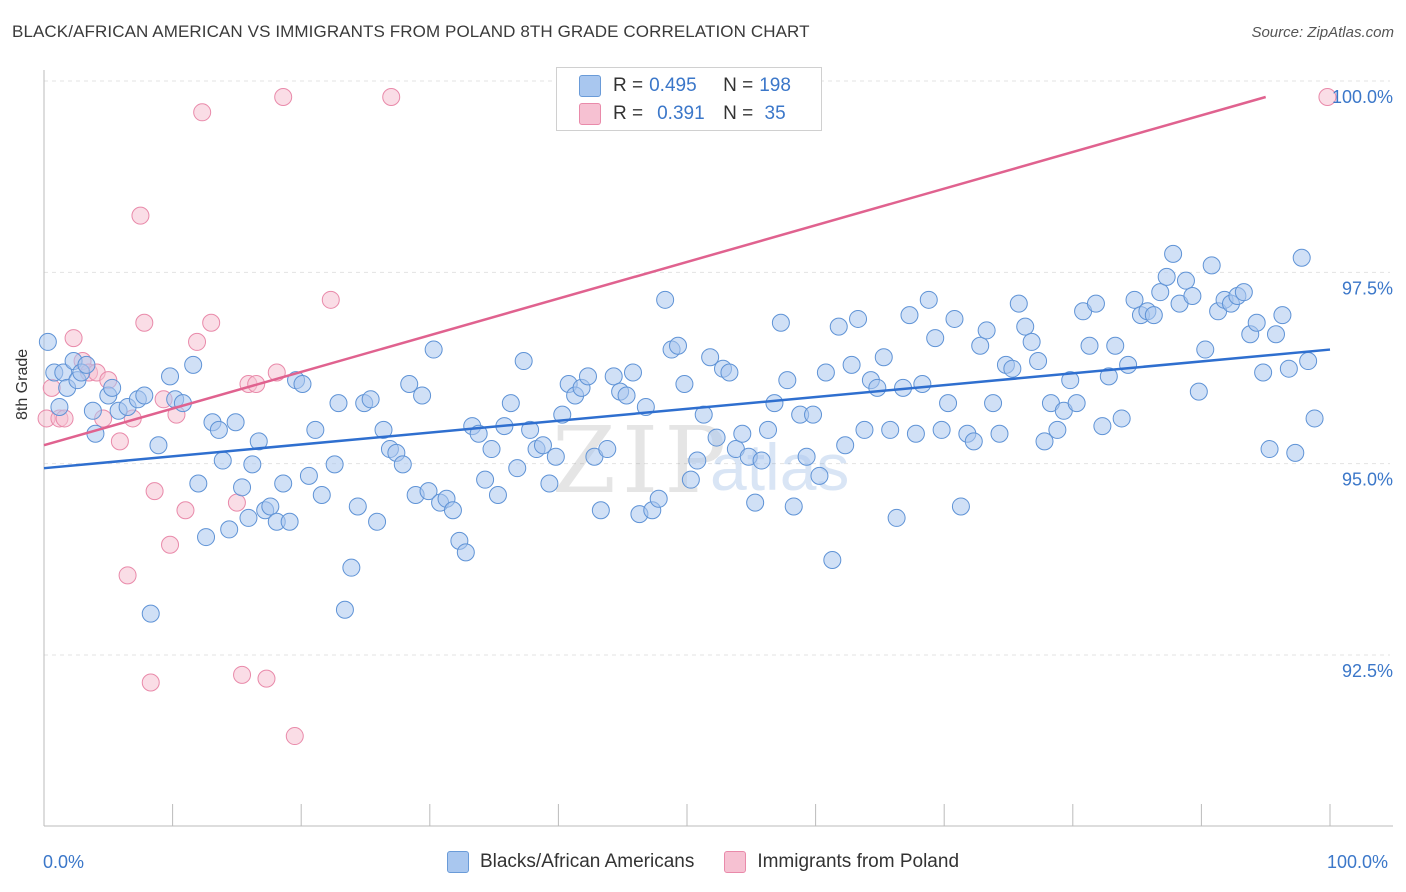 This screenshot has height=892, width=1406. I want to click on legend-n-value: 35, so click(772, 113).